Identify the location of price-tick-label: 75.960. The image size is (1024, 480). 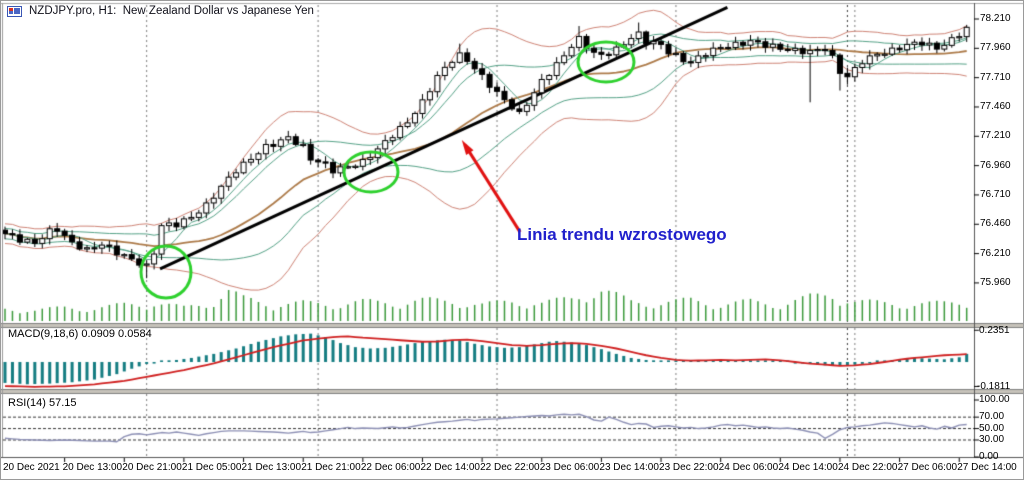
(995, 282).